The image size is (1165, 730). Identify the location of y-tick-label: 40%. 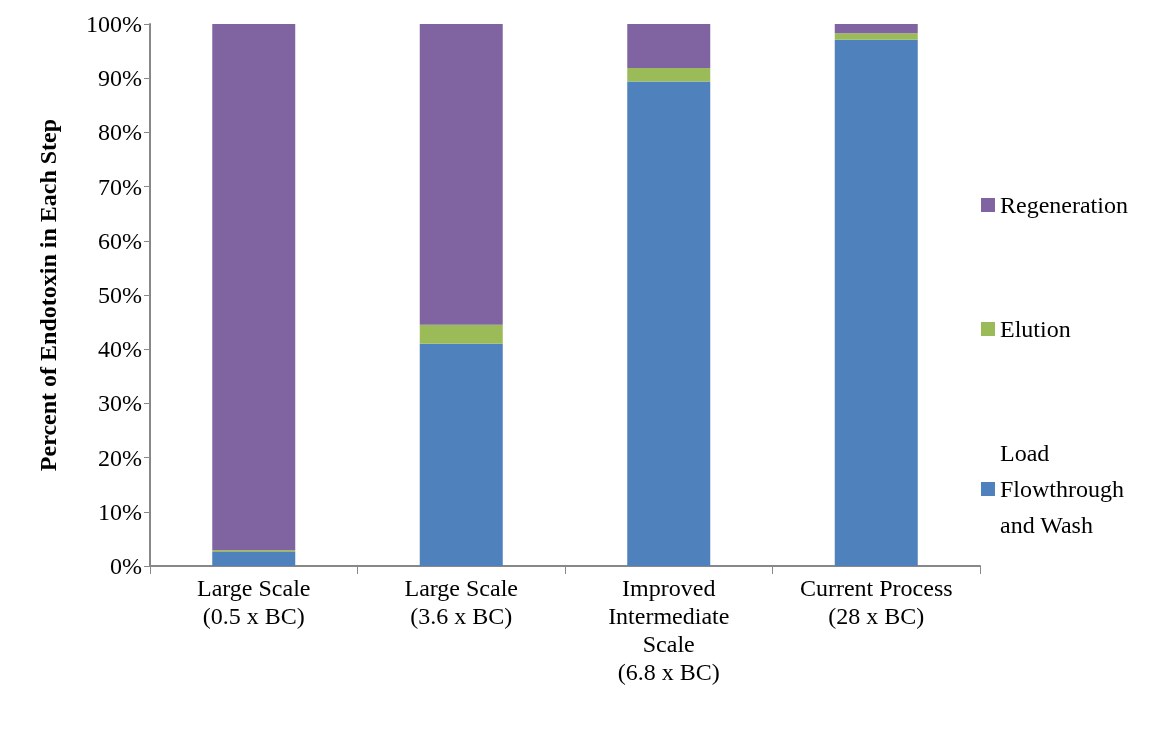
(120, 349).